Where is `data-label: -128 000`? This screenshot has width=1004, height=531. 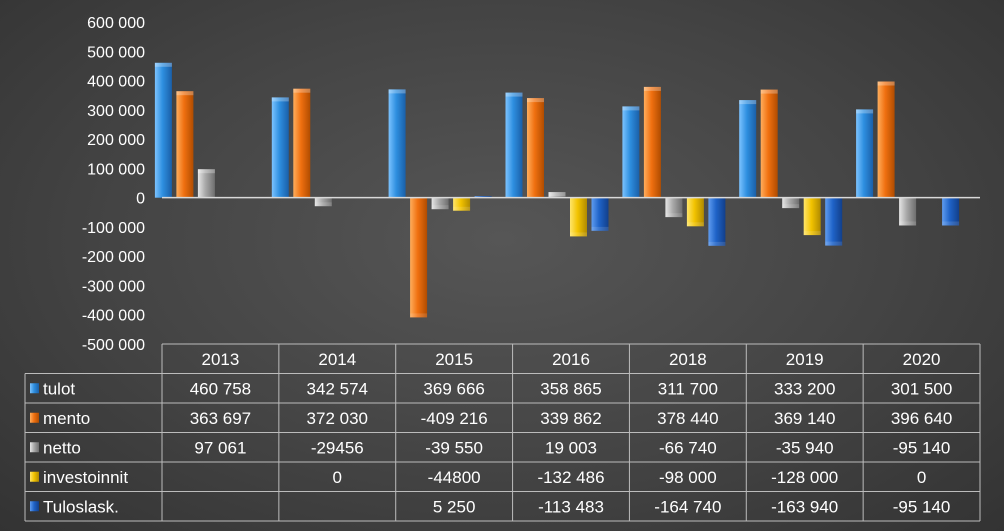
data-label: -128 000 is located at coordinates (804, 477).